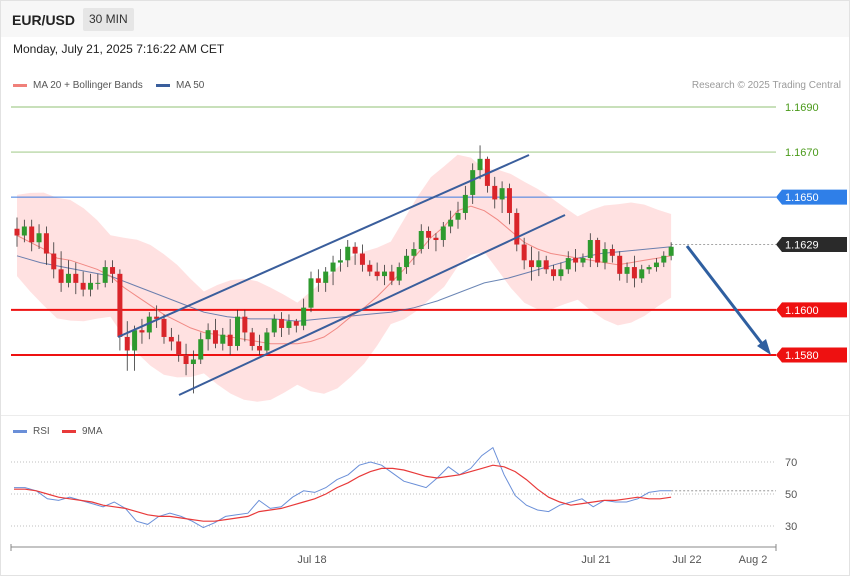  I want to click on level-label-1.1650: 1.1650, so click(802, 198).